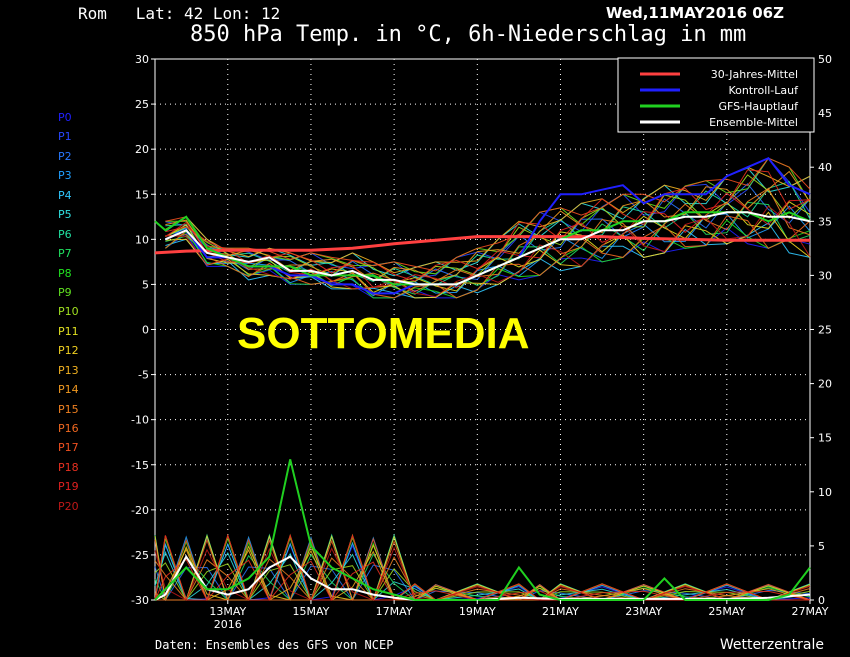  What do you see at coordinates (140, 600) in the screenshot?
I see `y-left-tick-label: -30` at bounding box center [140, 600].